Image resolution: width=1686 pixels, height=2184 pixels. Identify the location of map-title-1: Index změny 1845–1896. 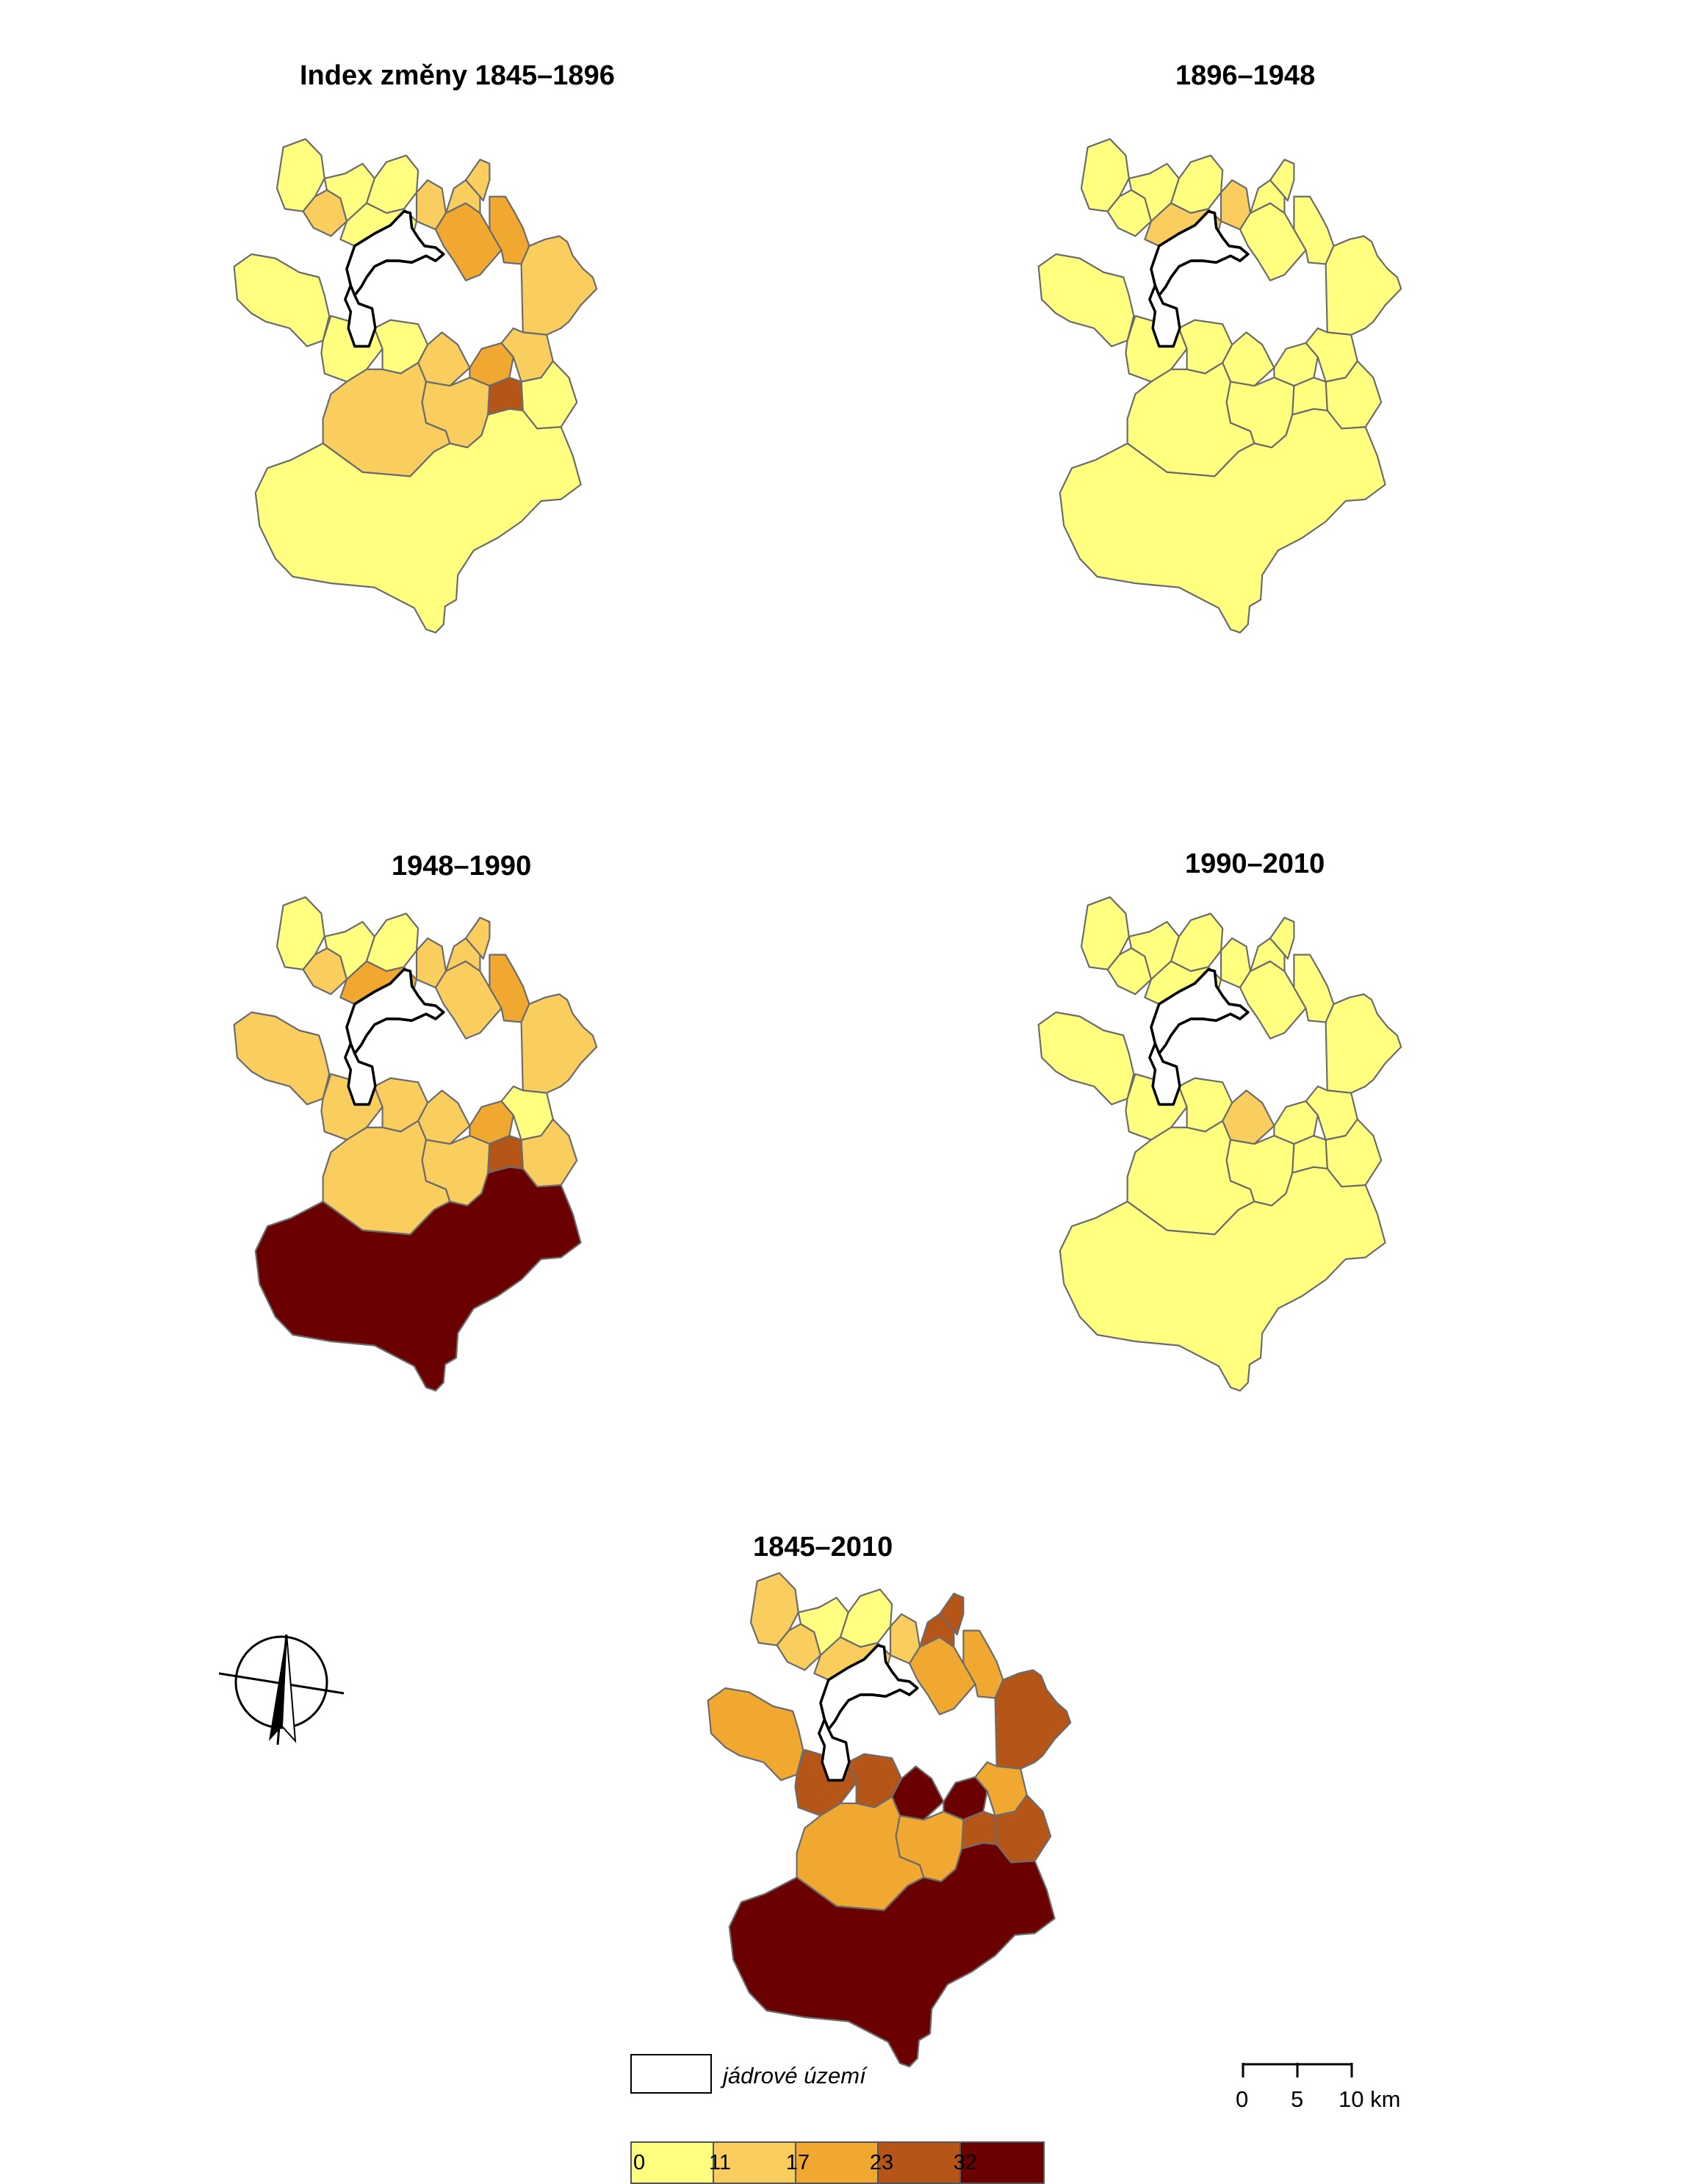
(457, 75).